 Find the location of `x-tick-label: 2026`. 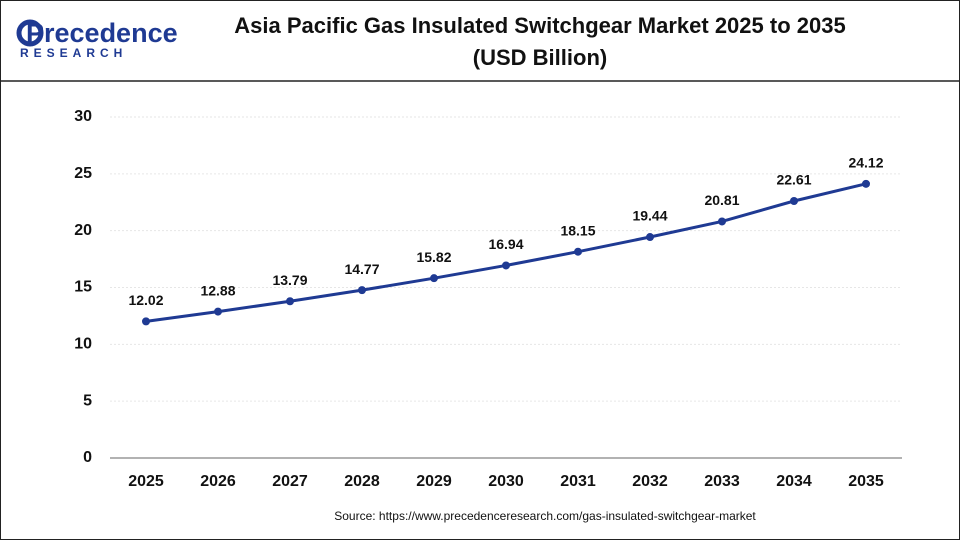

x-tick-label: 2026 is located at coordinates (218, 481).